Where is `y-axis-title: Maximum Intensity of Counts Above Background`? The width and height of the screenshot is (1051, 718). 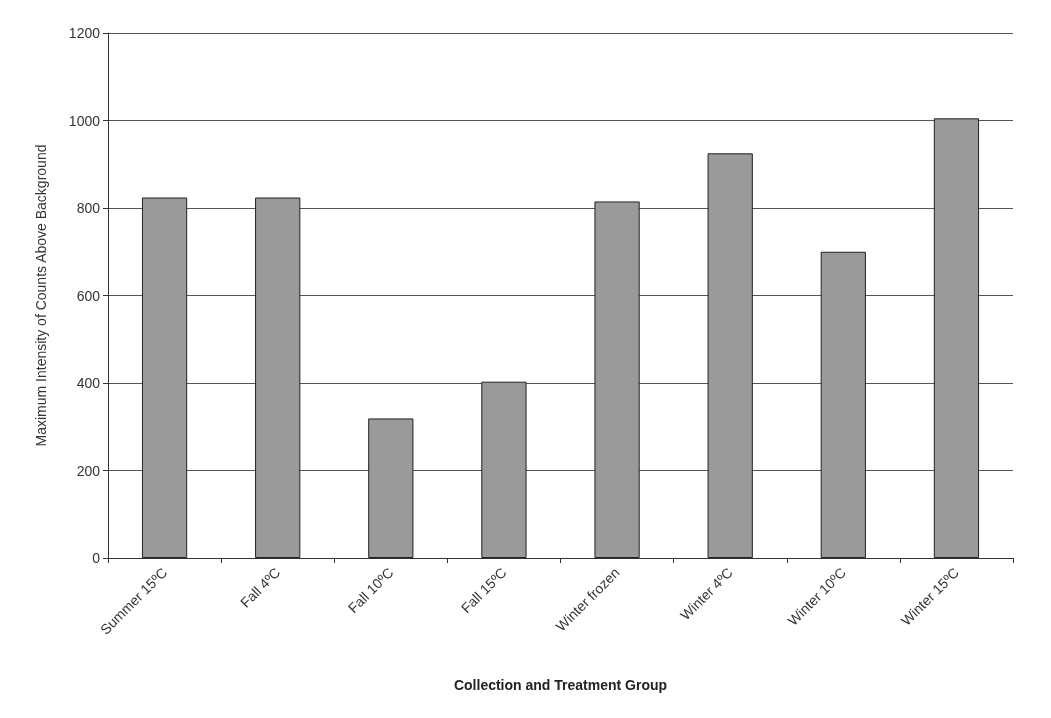 y-axis-title: Maximum Intensity of Counts Above Background is located at coordinates (41, 295).